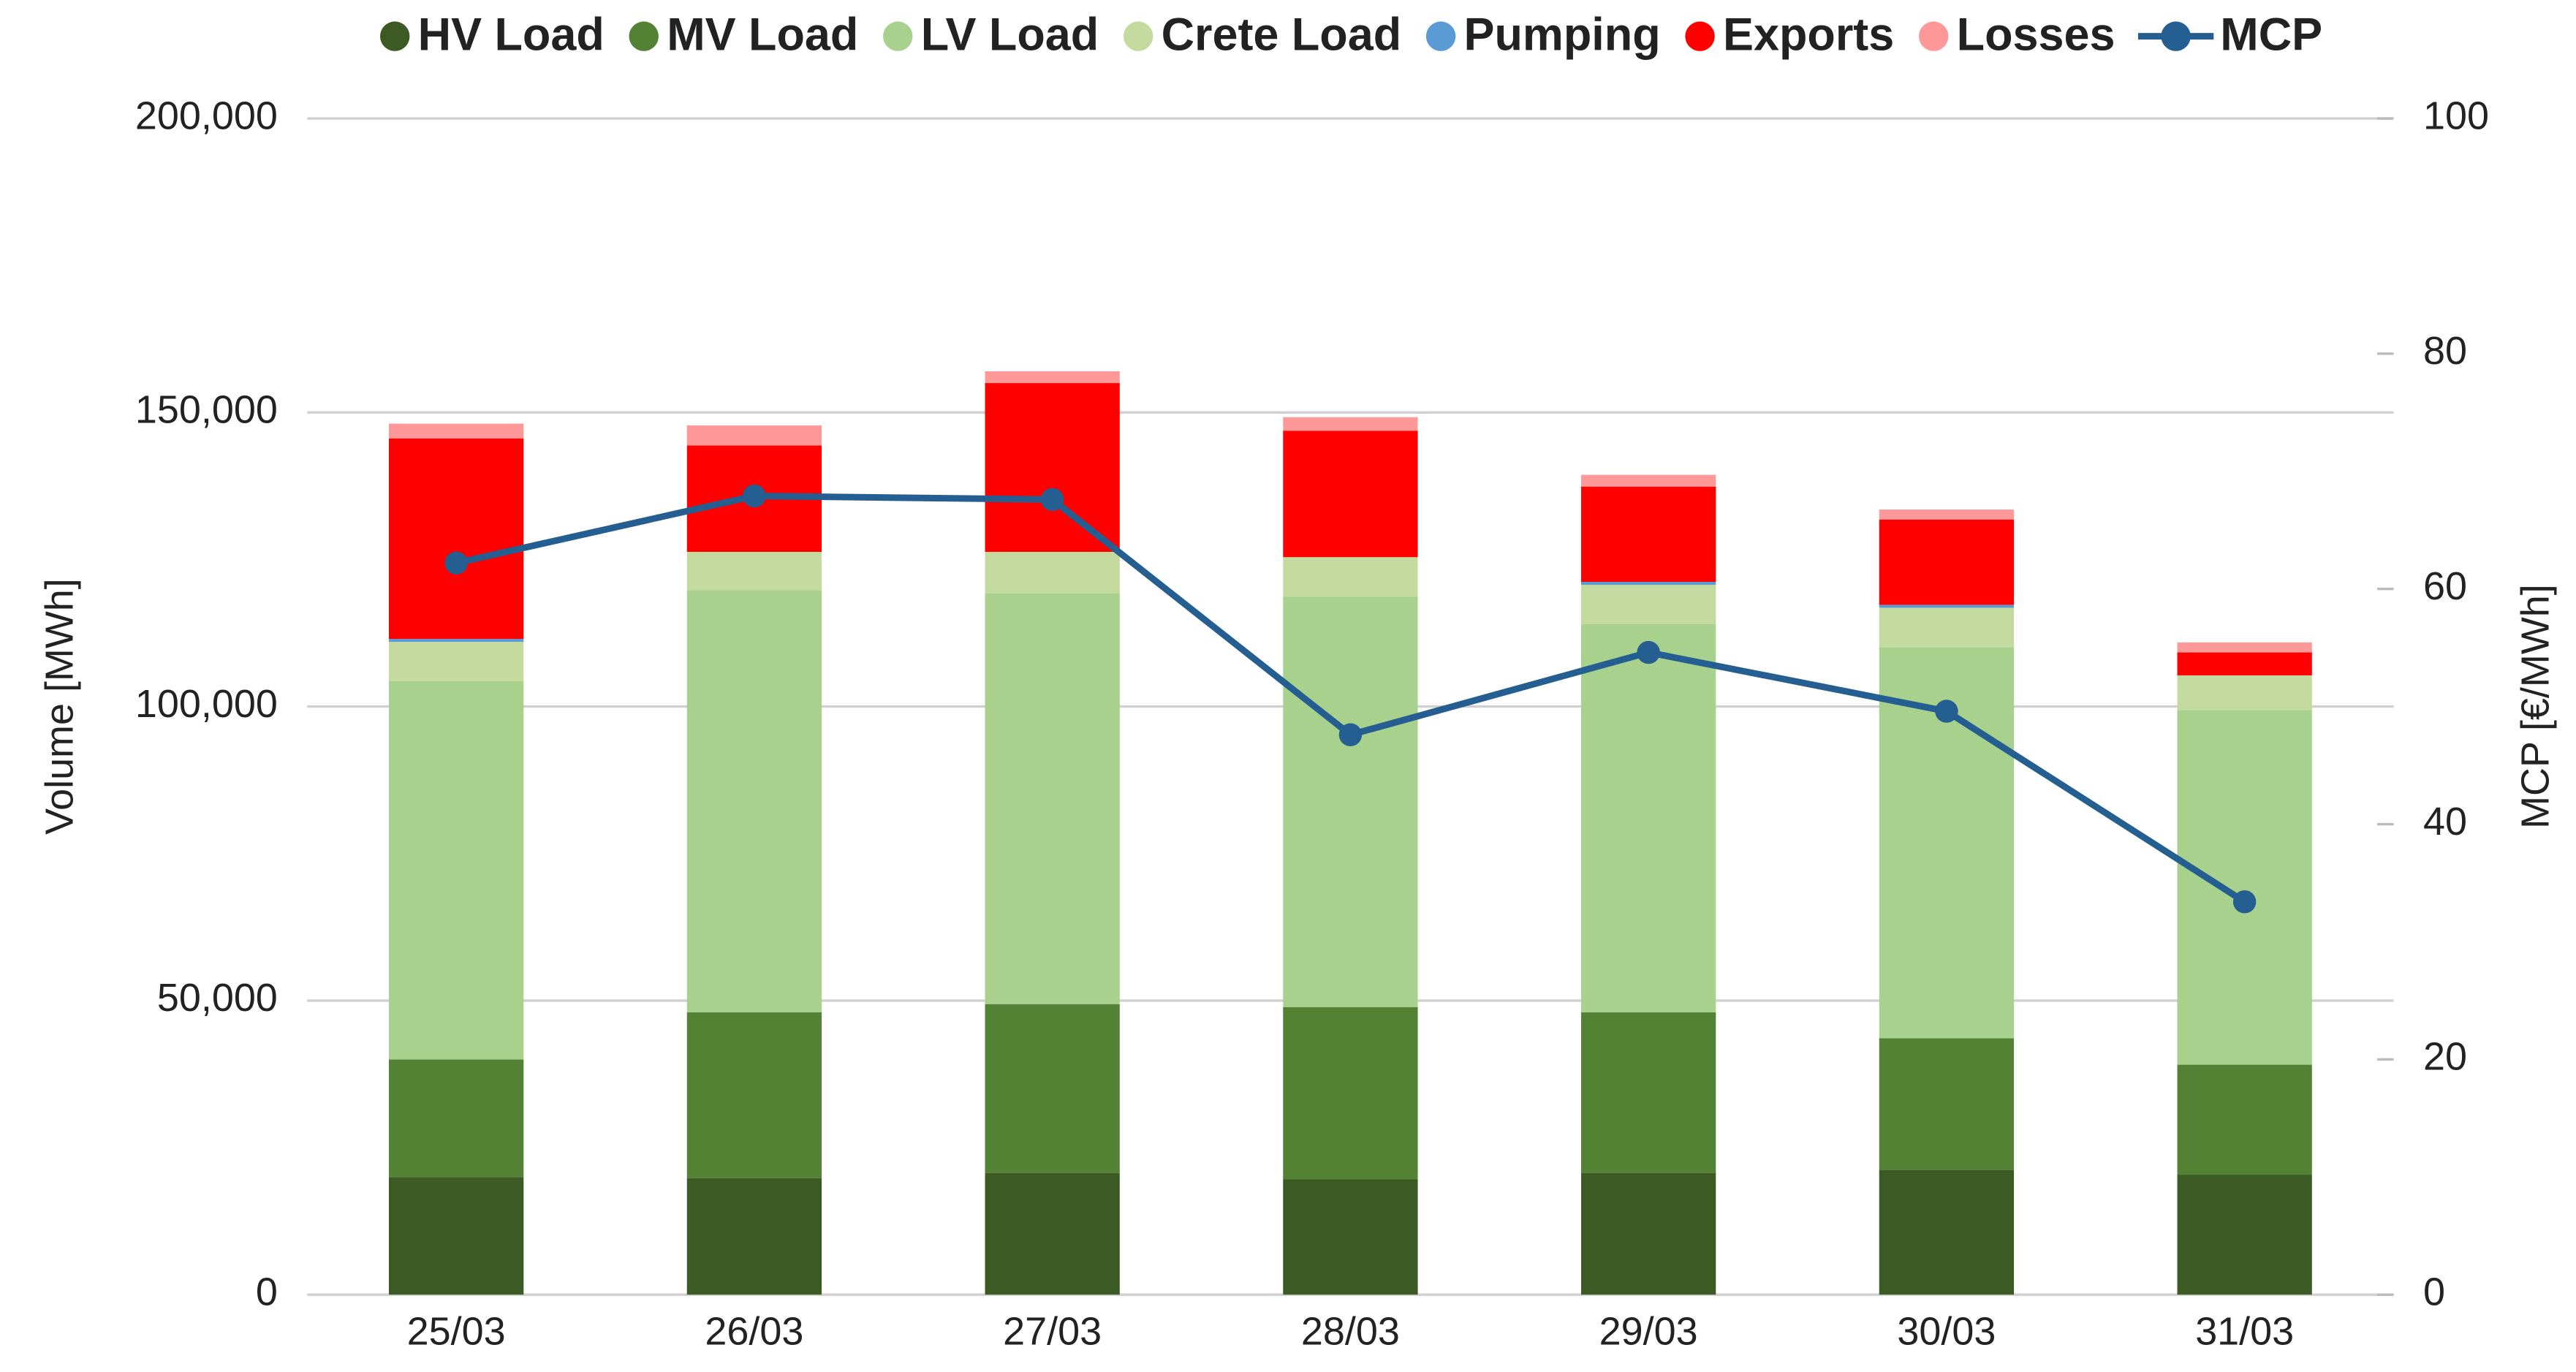 This screenshot has height=1372, width=2576. Describe the element at coordinates (2445, 1057) in the screenshot. I see `y2-tick-label: 20` at that location.